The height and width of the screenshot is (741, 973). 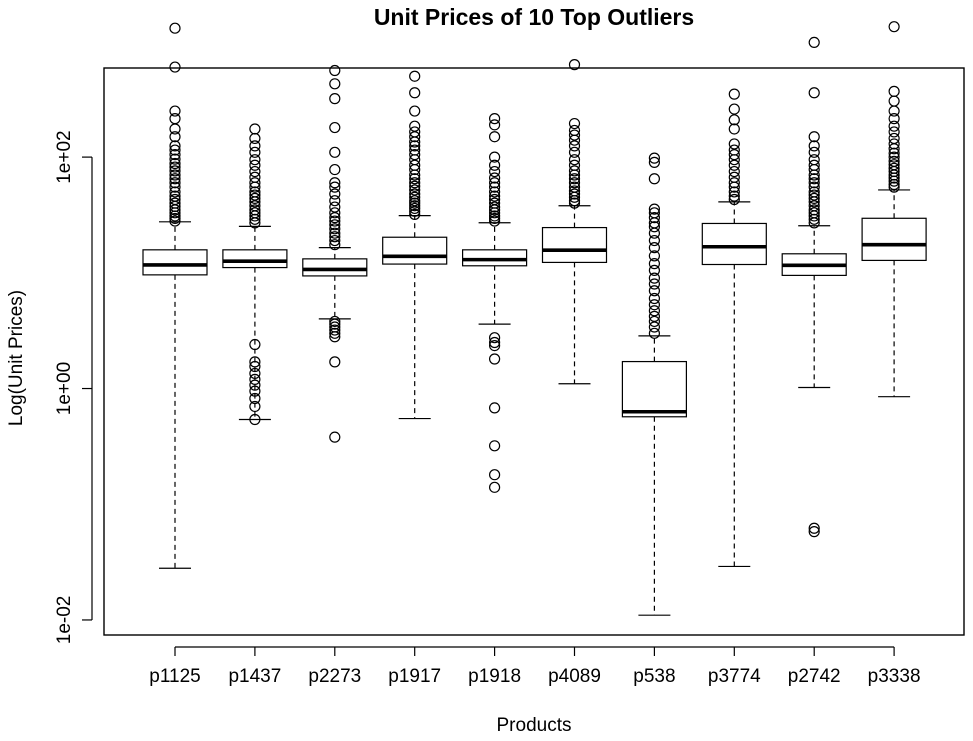 I want to click on x-tick-label: p2273, so click(x=334, y=676).